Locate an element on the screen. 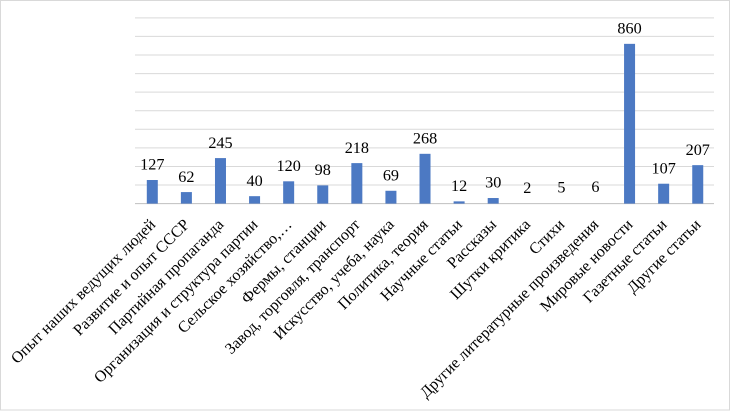 The height and width of the screenshot is (416, 732). svg-text: 127 is located at coordinates (152, 165).